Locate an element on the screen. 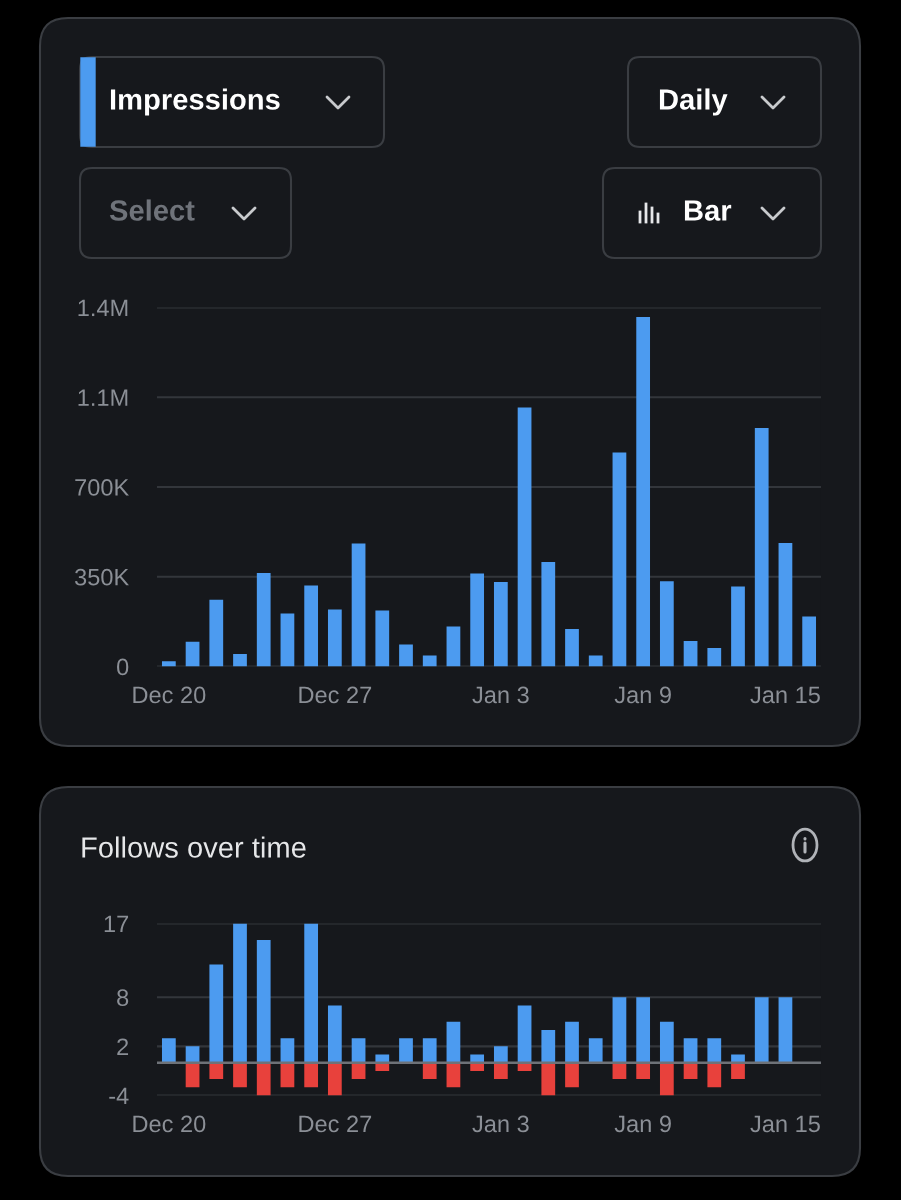 This screenshot has width=901, height=1200. y-tick-label: 2 is located at coordinates (123, 1046).